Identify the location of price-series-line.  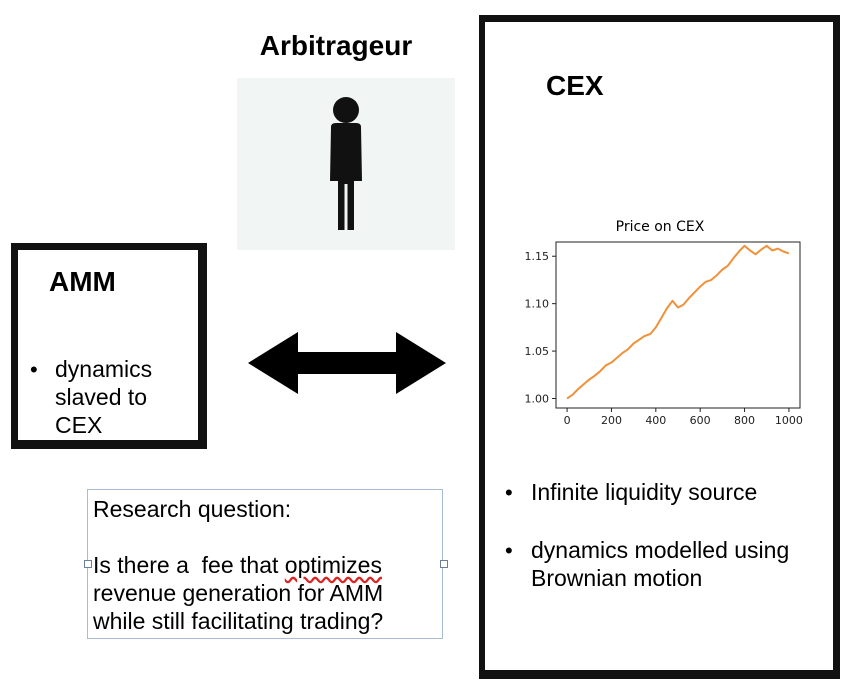
(678, 322).